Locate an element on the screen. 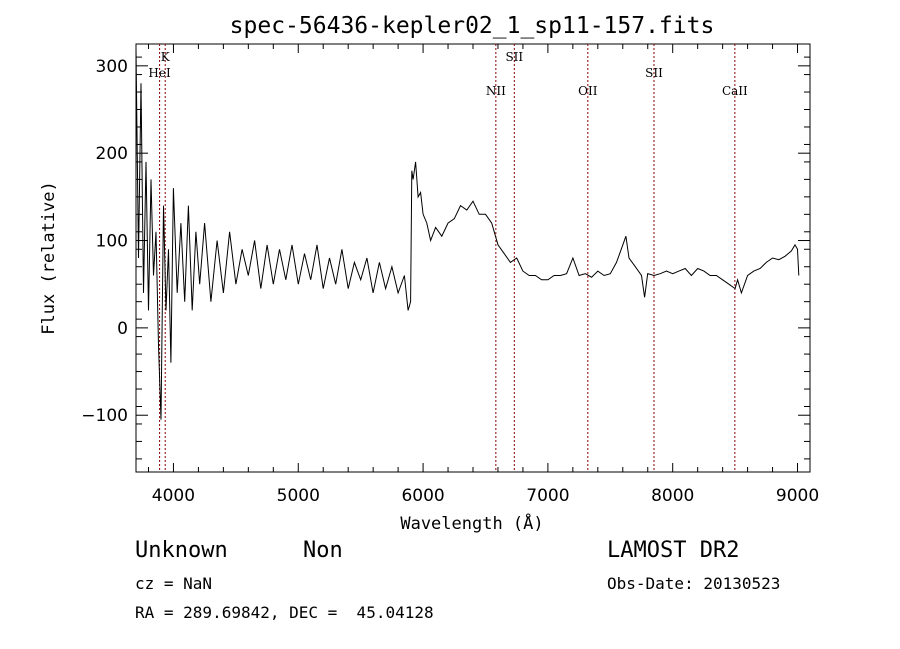  x-tick-label: 4000 is located at coordinates (173, 496).